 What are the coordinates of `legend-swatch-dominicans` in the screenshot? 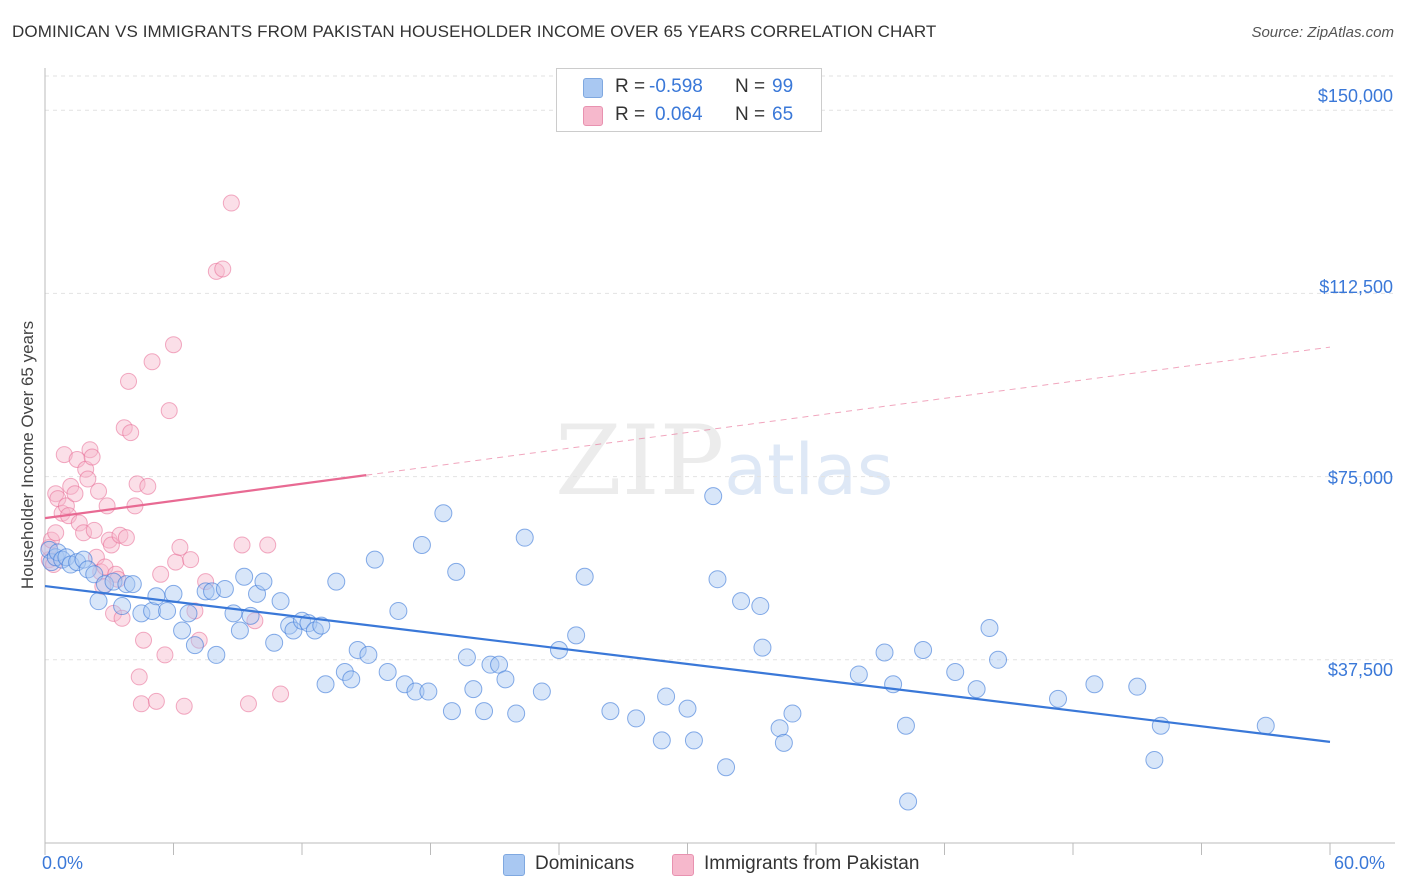 It's located at (593, 88).